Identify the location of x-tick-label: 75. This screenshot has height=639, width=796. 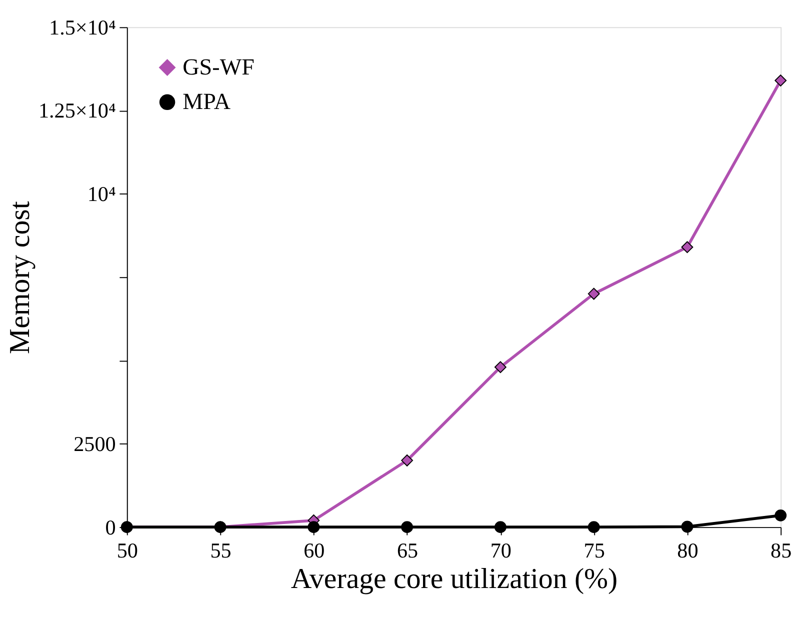
(594, 550).